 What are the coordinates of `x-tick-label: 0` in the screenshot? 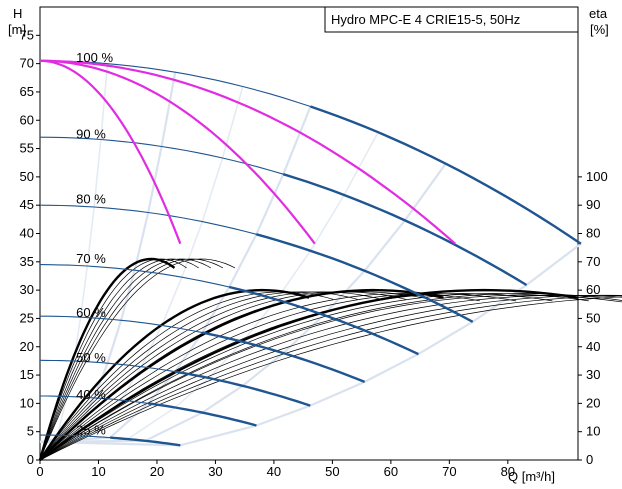 It's located at (39, 471).